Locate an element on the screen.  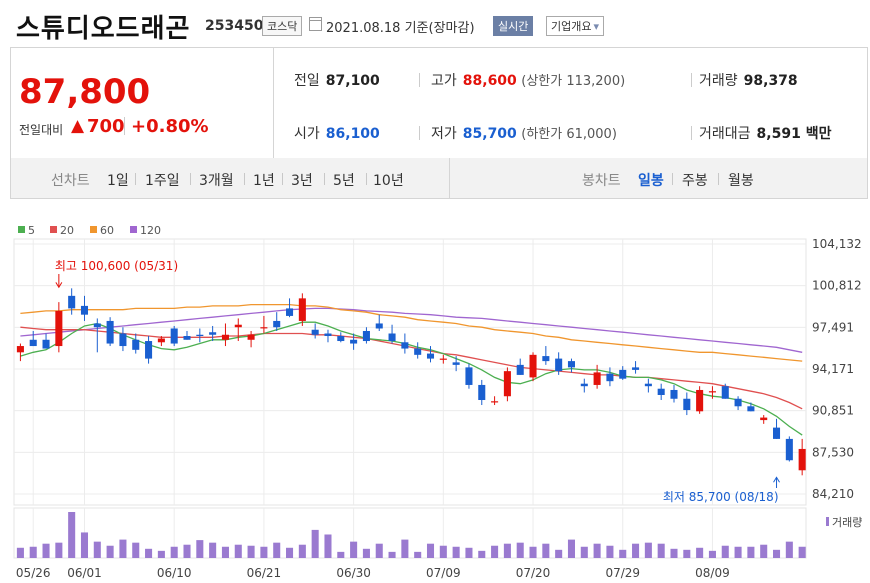
stat-high: 고가 88,600 (상한가 113,200) is located at coordinates (528, 80).